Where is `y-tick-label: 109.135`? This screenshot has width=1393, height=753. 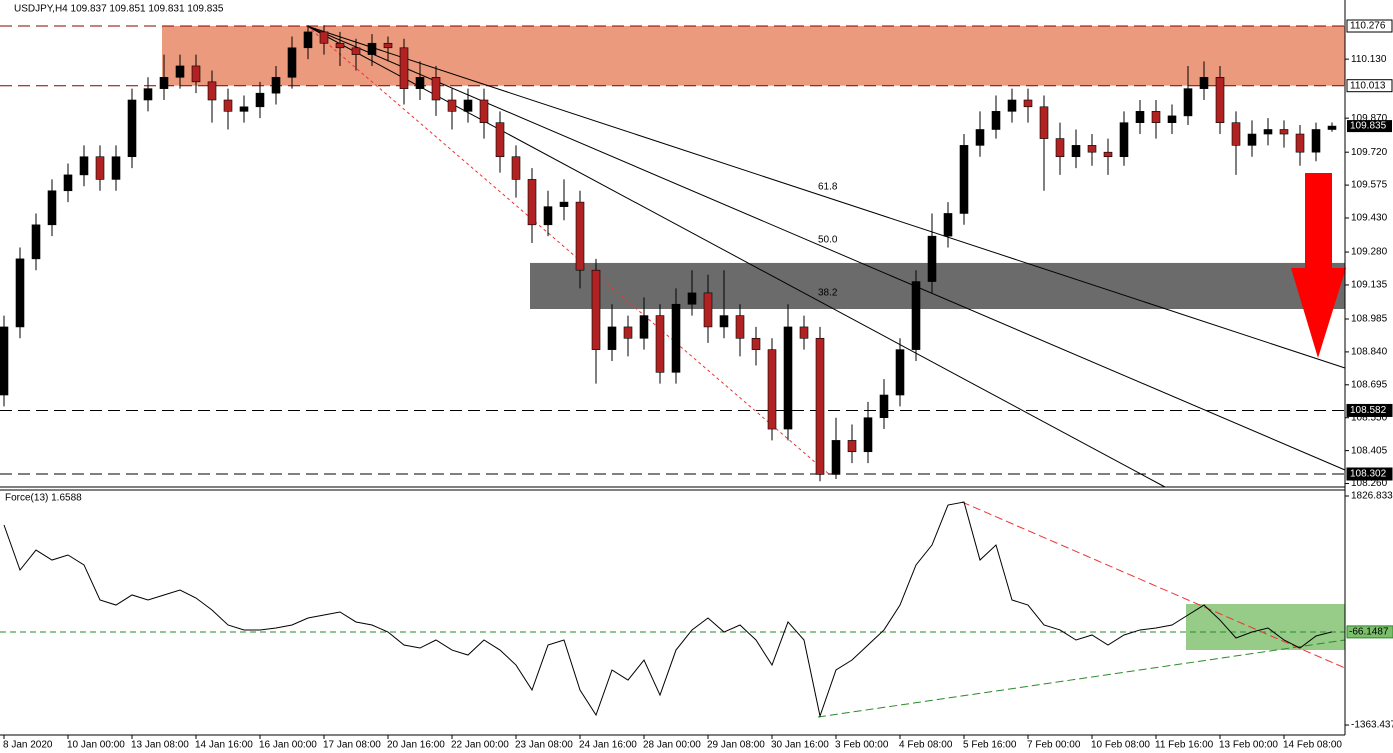 y-tick-label: 109.135 is located at coordinates (1369, 285).